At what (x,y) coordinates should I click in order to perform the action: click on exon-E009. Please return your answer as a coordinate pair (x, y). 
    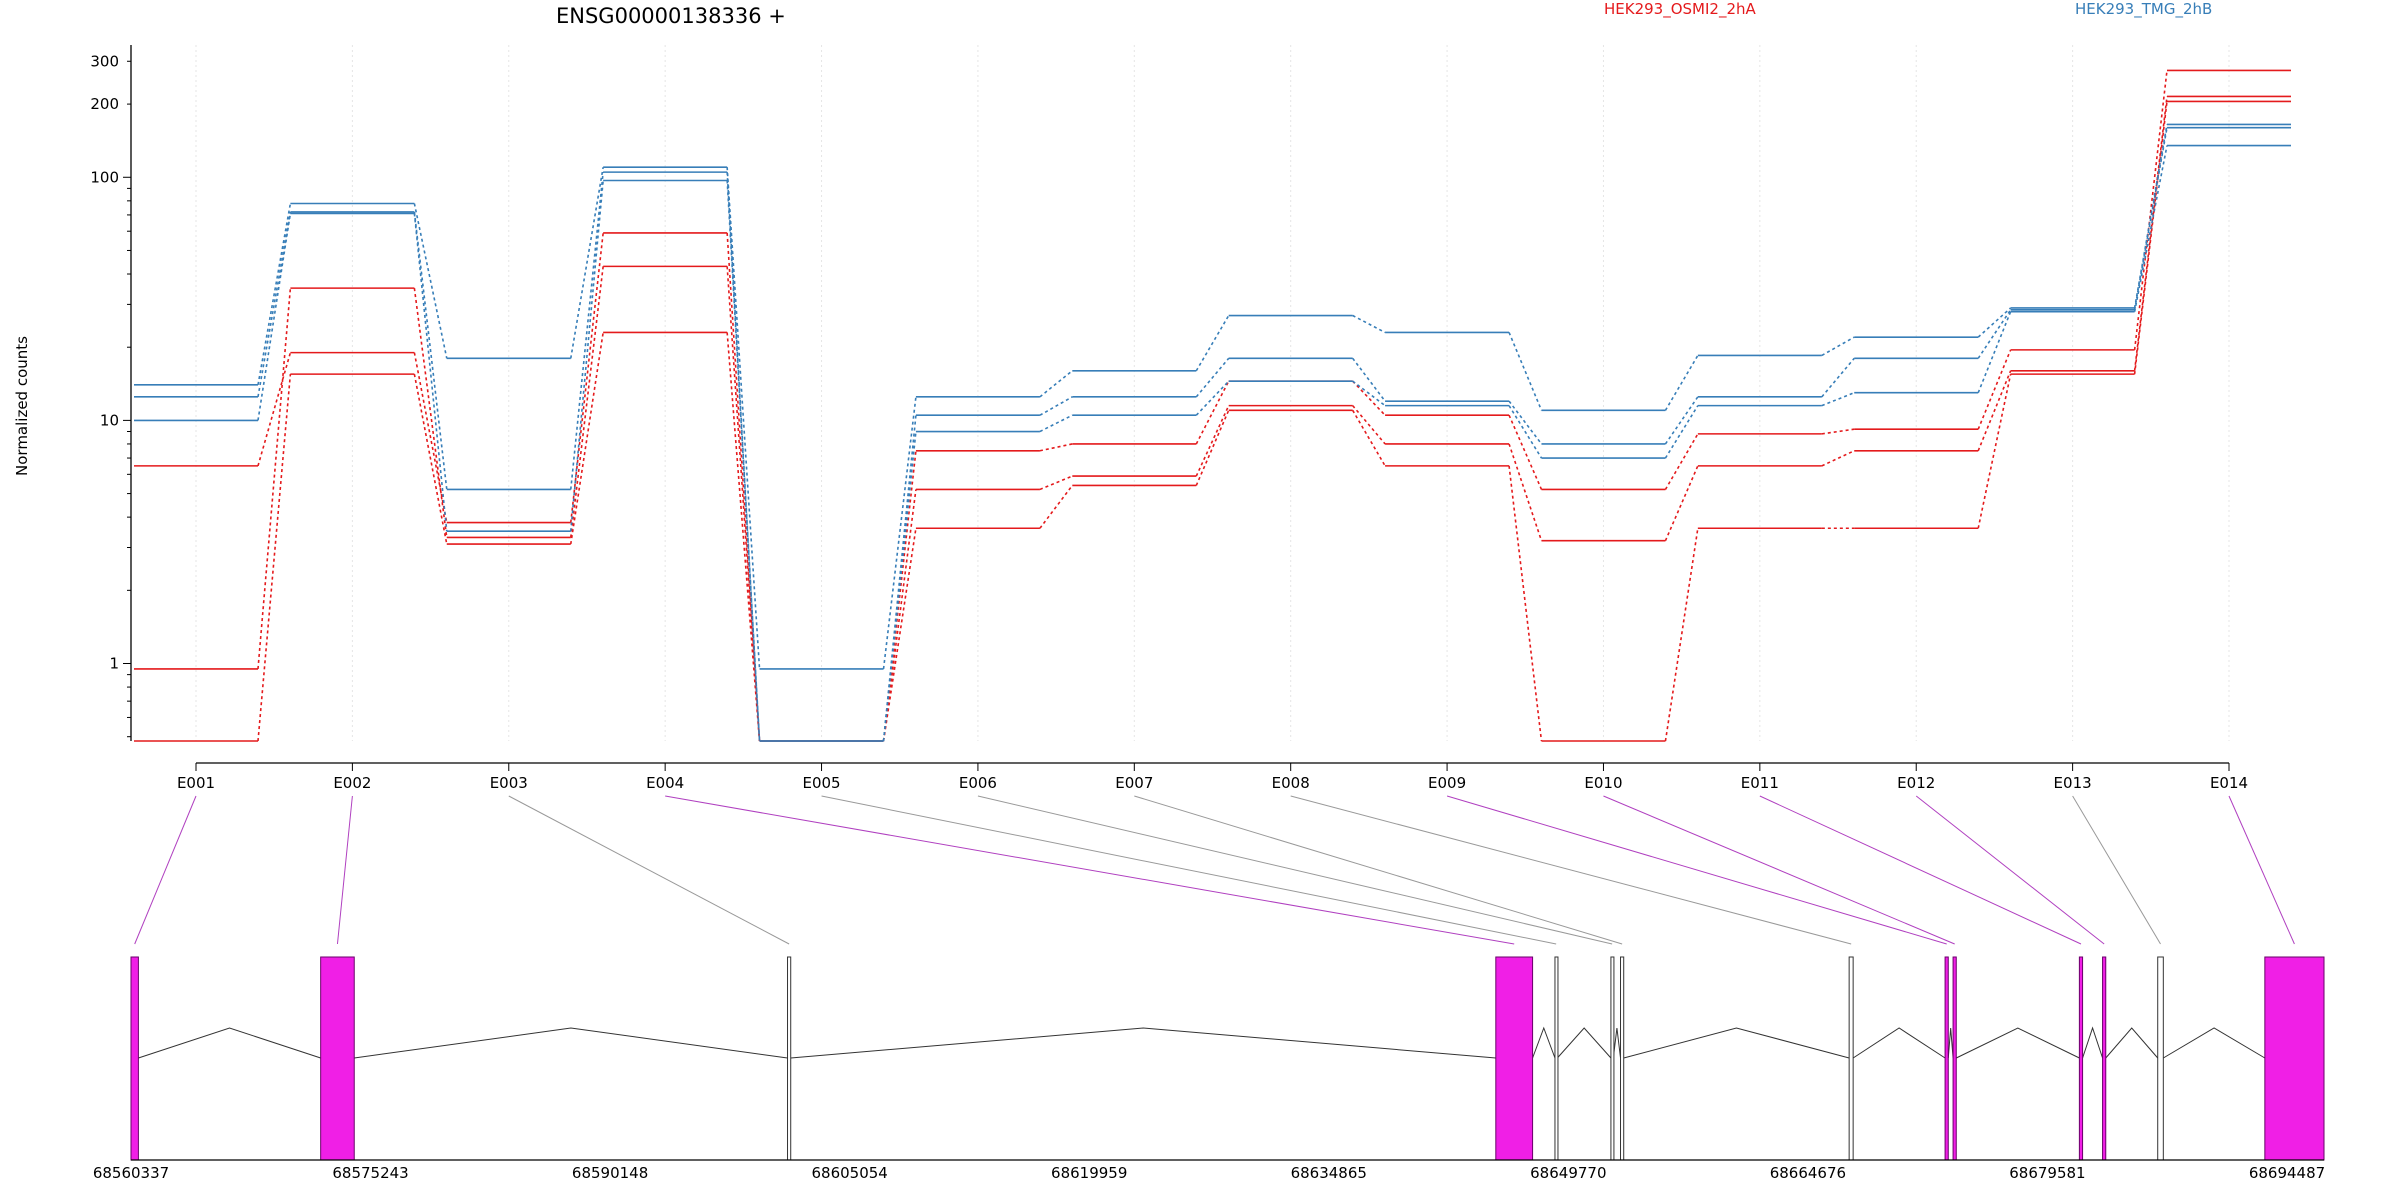
    Looking at the image, I should click on (1946, 1058).